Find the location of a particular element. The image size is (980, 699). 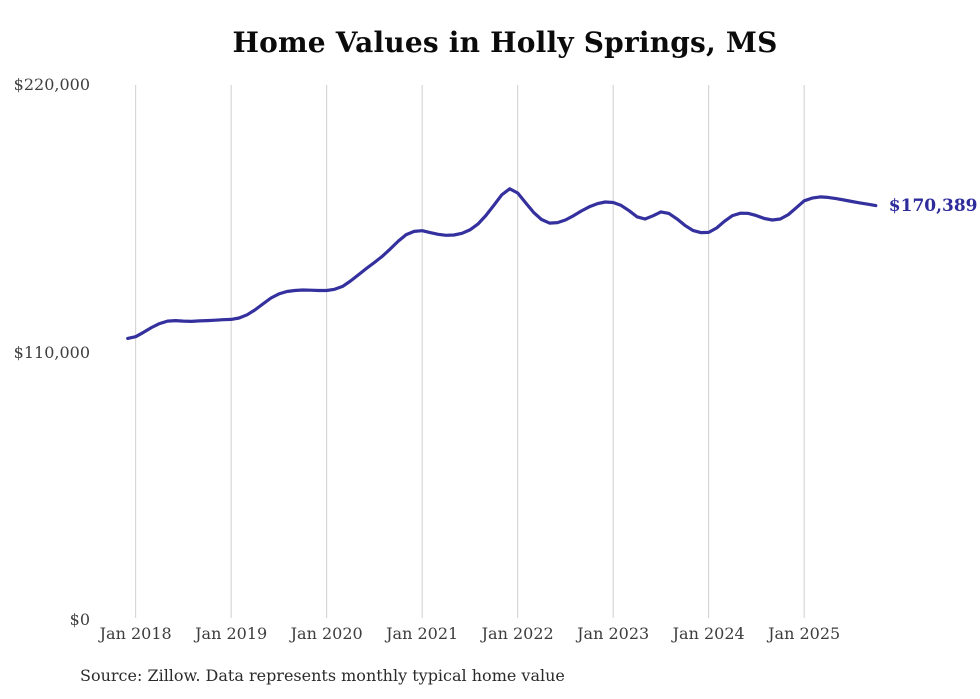

chart-title: Home Values in Holly Springs, MS is located at coordinates (505, 42).